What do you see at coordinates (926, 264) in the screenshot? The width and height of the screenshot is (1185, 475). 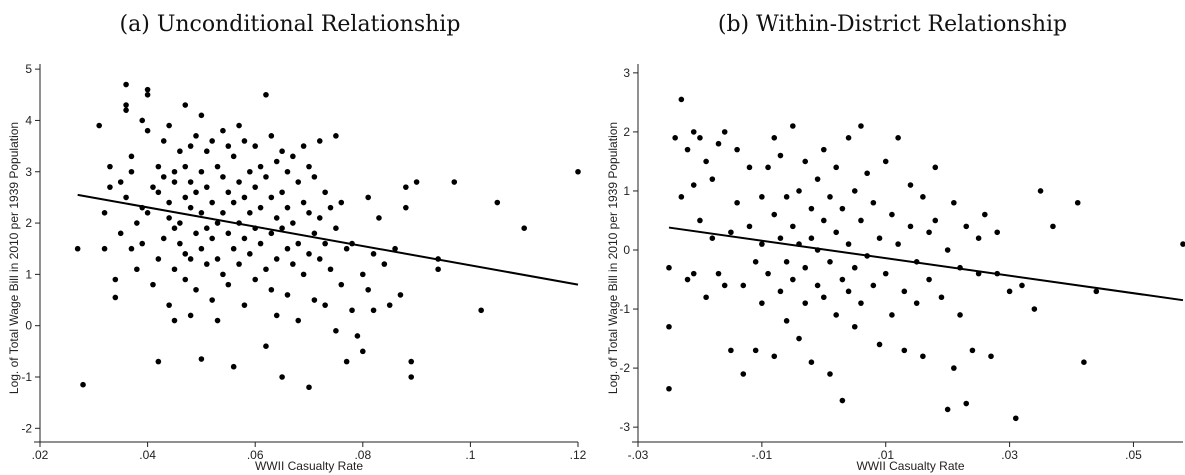 I see `panel-b-fit-line` at bounding box center [926, 264].